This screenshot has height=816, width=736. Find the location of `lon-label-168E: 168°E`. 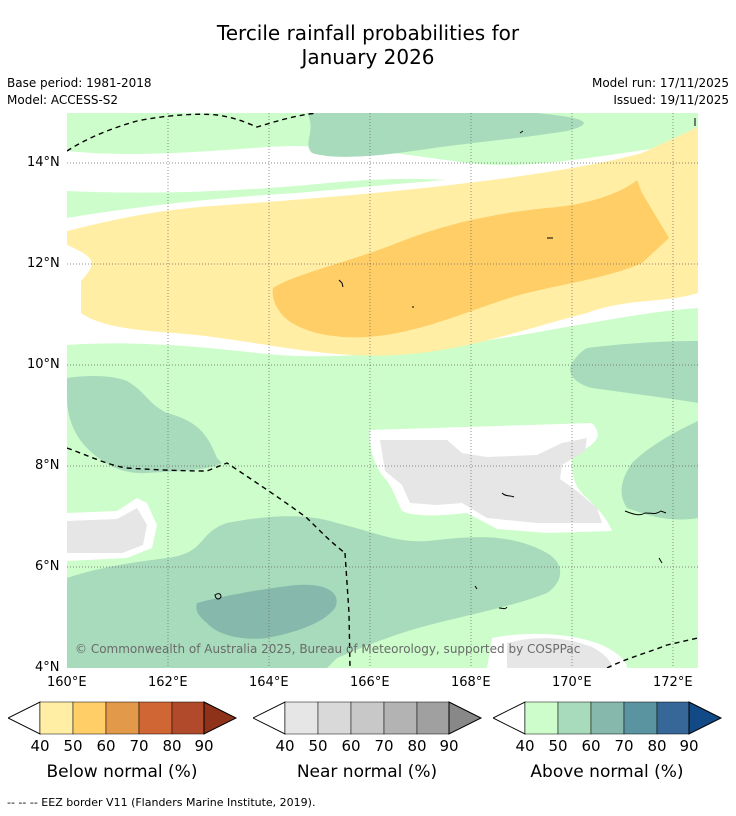

lon-label-168E: 168°E is located at coordinates (471, 682).